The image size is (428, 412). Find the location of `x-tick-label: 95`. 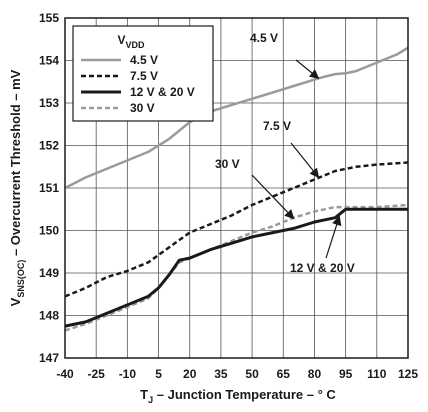

x-tick-label: 95 is located at coordinates (346, 374).